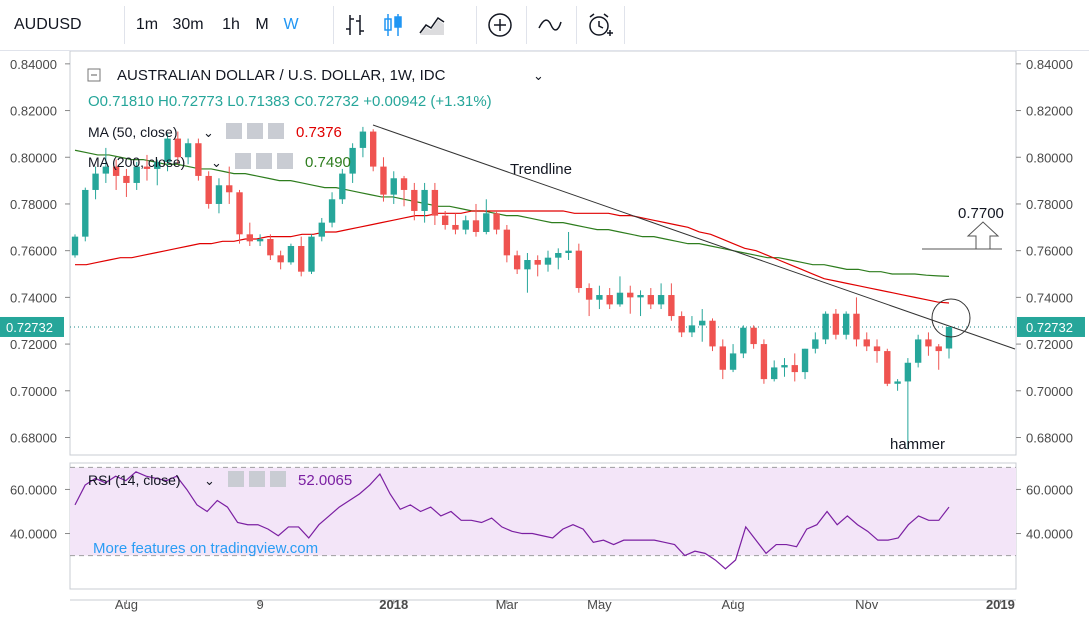 The height and width of the screenshot is (626, 1089). I want to click on rsi-value: 52.0065, so click(325, 480).